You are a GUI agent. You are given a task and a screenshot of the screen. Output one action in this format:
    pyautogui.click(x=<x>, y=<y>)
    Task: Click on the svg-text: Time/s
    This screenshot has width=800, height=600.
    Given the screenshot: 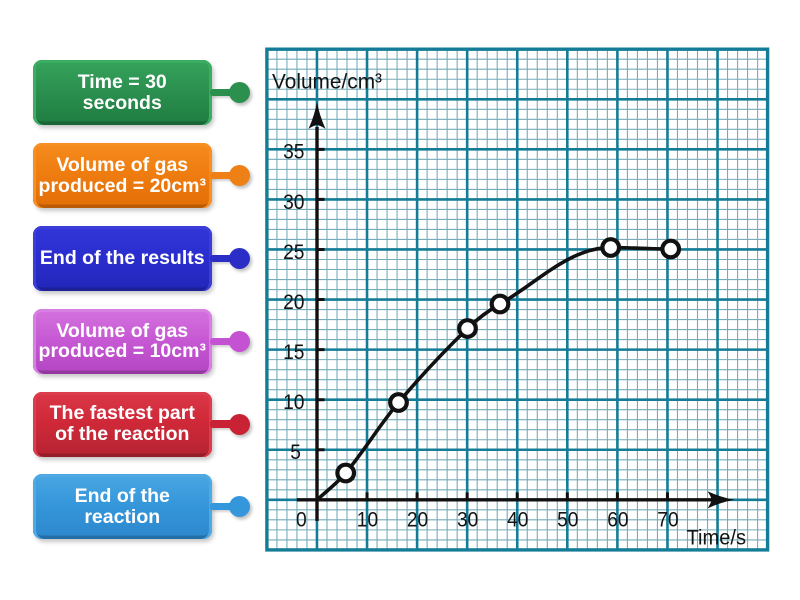 What is the action you would take?
    pyautogui.click(x=717, y=538)
    